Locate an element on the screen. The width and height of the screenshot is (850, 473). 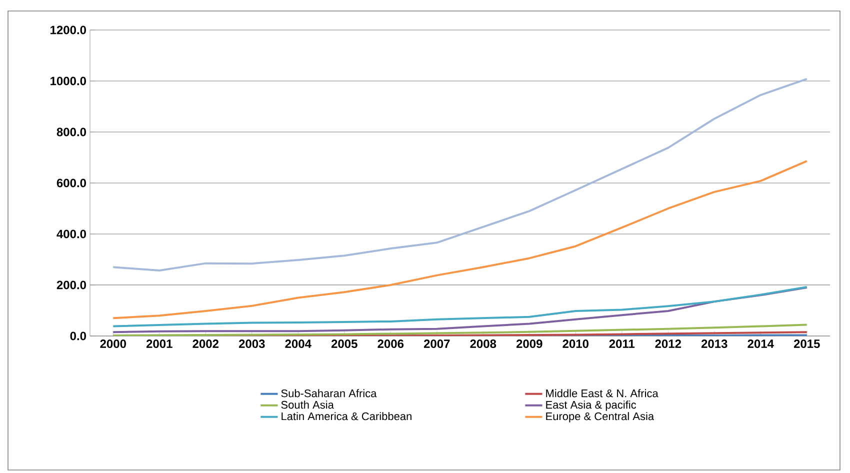
x-tick-label: 2006 is located at coordinates (391, 344).